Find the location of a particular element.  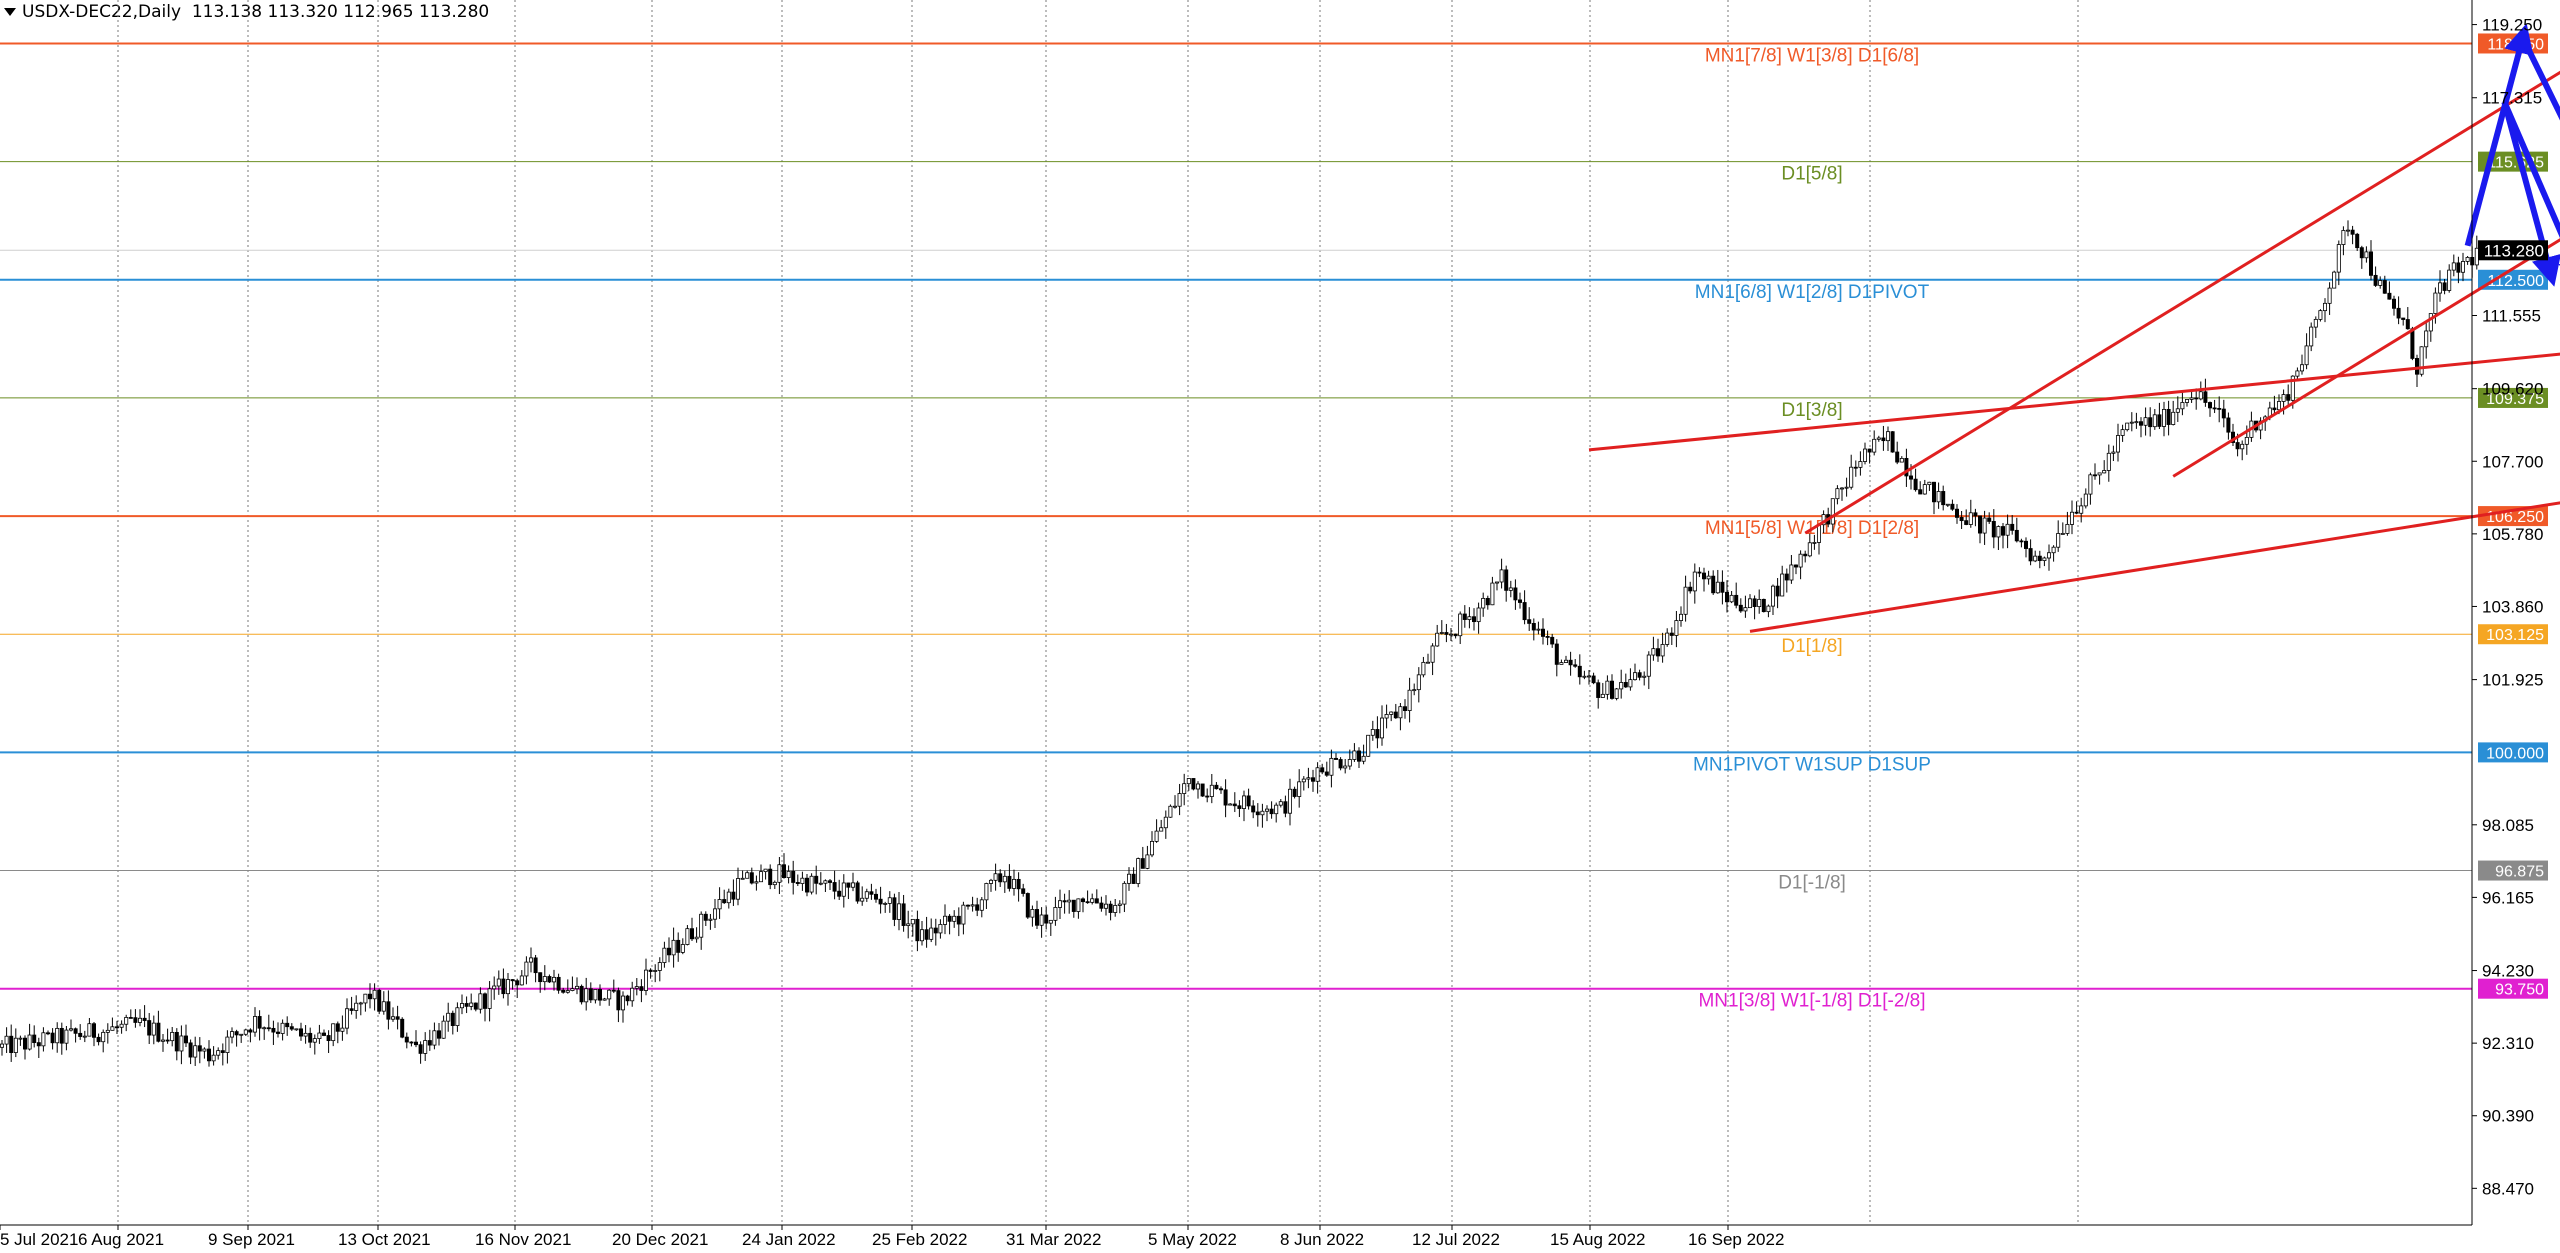

x-tick-label: 31 Mar 2022 is located at coordinates (1053, 1239).